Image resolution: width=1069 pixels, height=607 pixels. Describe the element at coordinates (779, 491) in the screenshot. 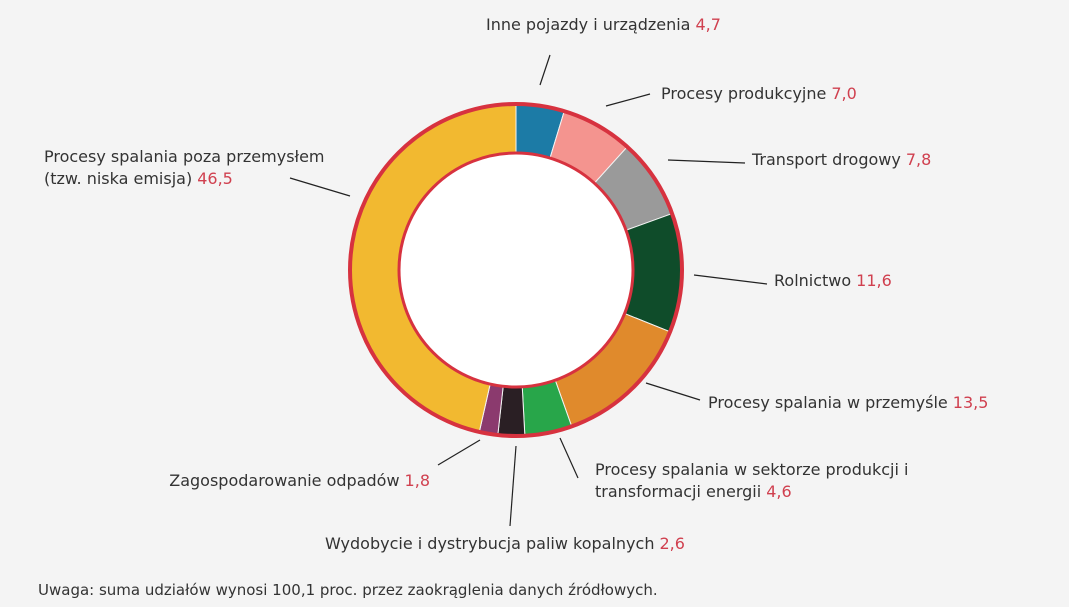

I see `value-label: 4,6` at that location.